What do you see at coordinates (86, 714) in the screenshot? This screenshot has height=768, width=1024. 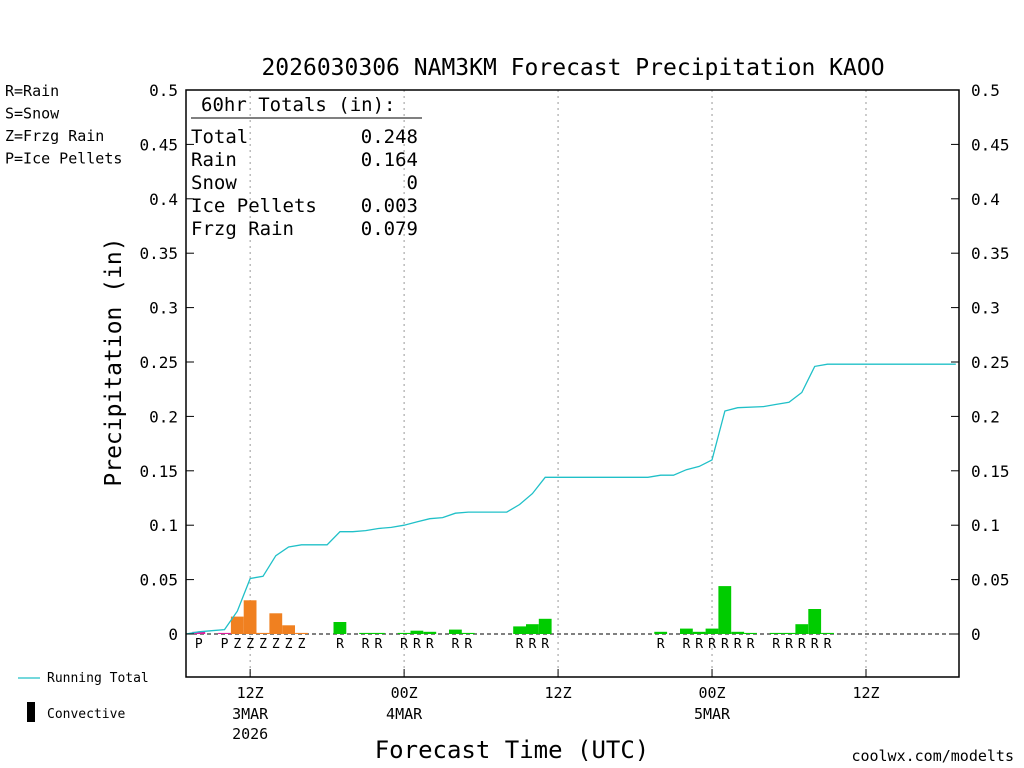 I see `convective-legend-label: Convective` at bounding box center [86, 714].